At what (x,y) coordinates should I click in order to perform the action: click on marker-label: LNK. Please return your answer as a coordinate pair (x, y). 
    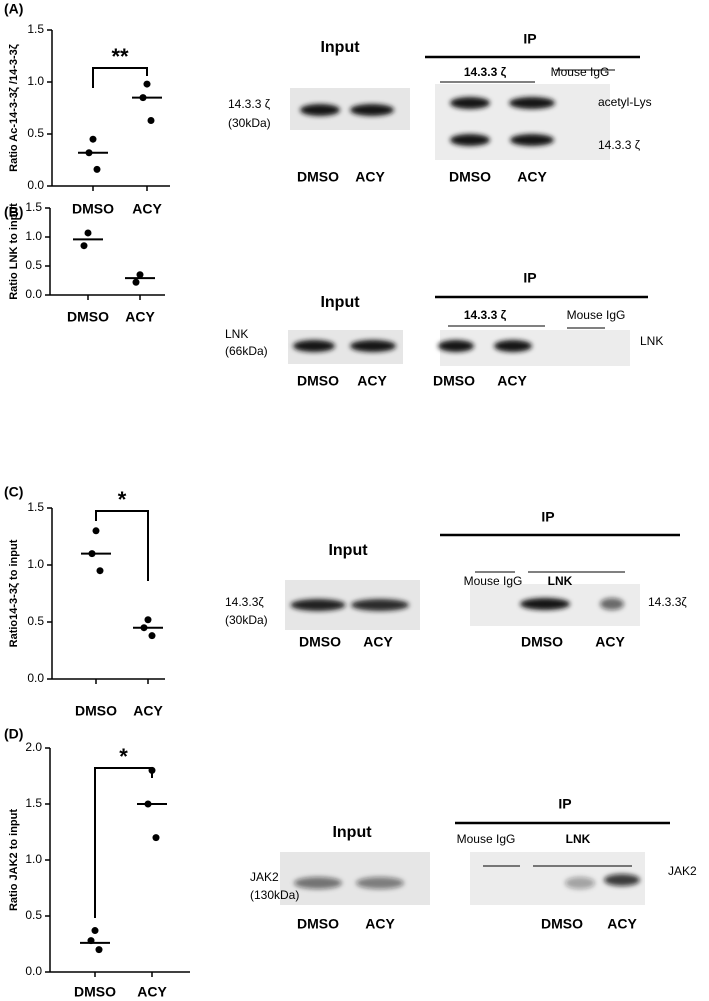
    Looking at the image, I should click on (236, 334).